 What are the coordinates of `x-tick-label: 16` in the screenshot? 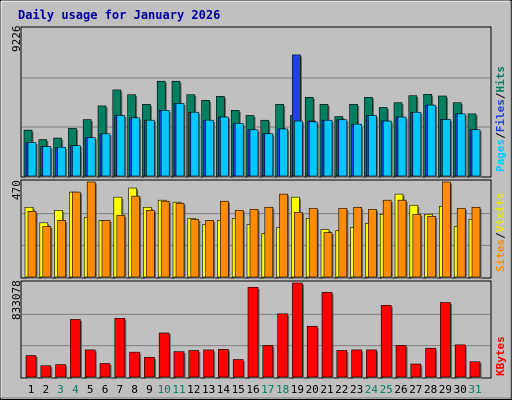 It's located at (252, 389).